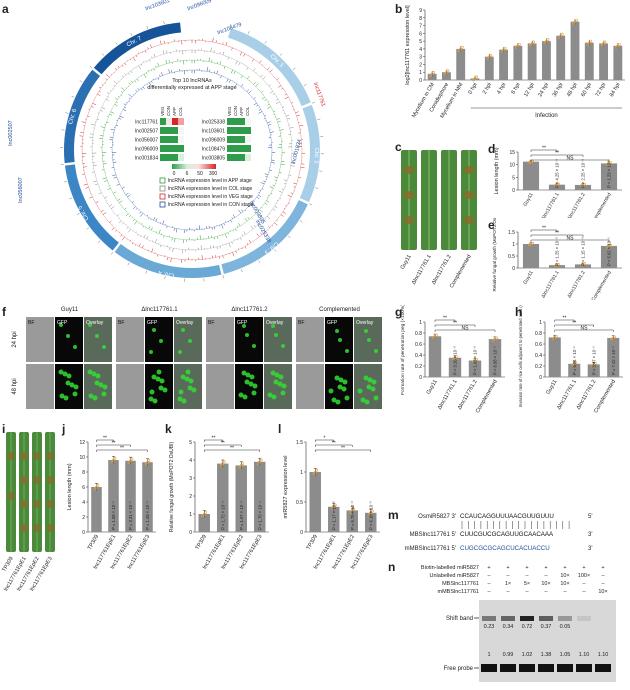  What do you see at coordinates (584, 592) in the screenshot?
I see `row-value: –` at bounding box center [584, 592].